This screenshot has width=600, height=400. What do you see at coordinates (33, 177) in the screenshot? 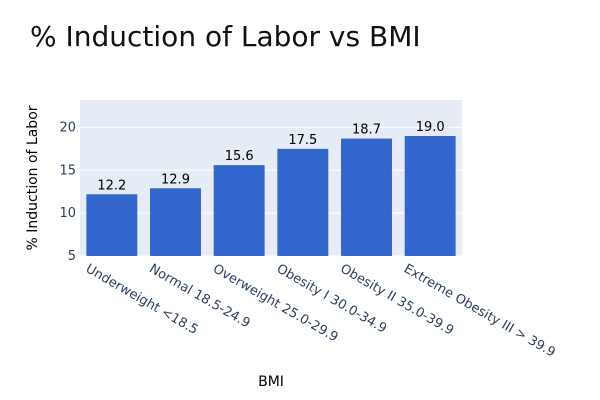
I see `y-axis-title: % Induction of Labor` at bounding box center [33, 177].